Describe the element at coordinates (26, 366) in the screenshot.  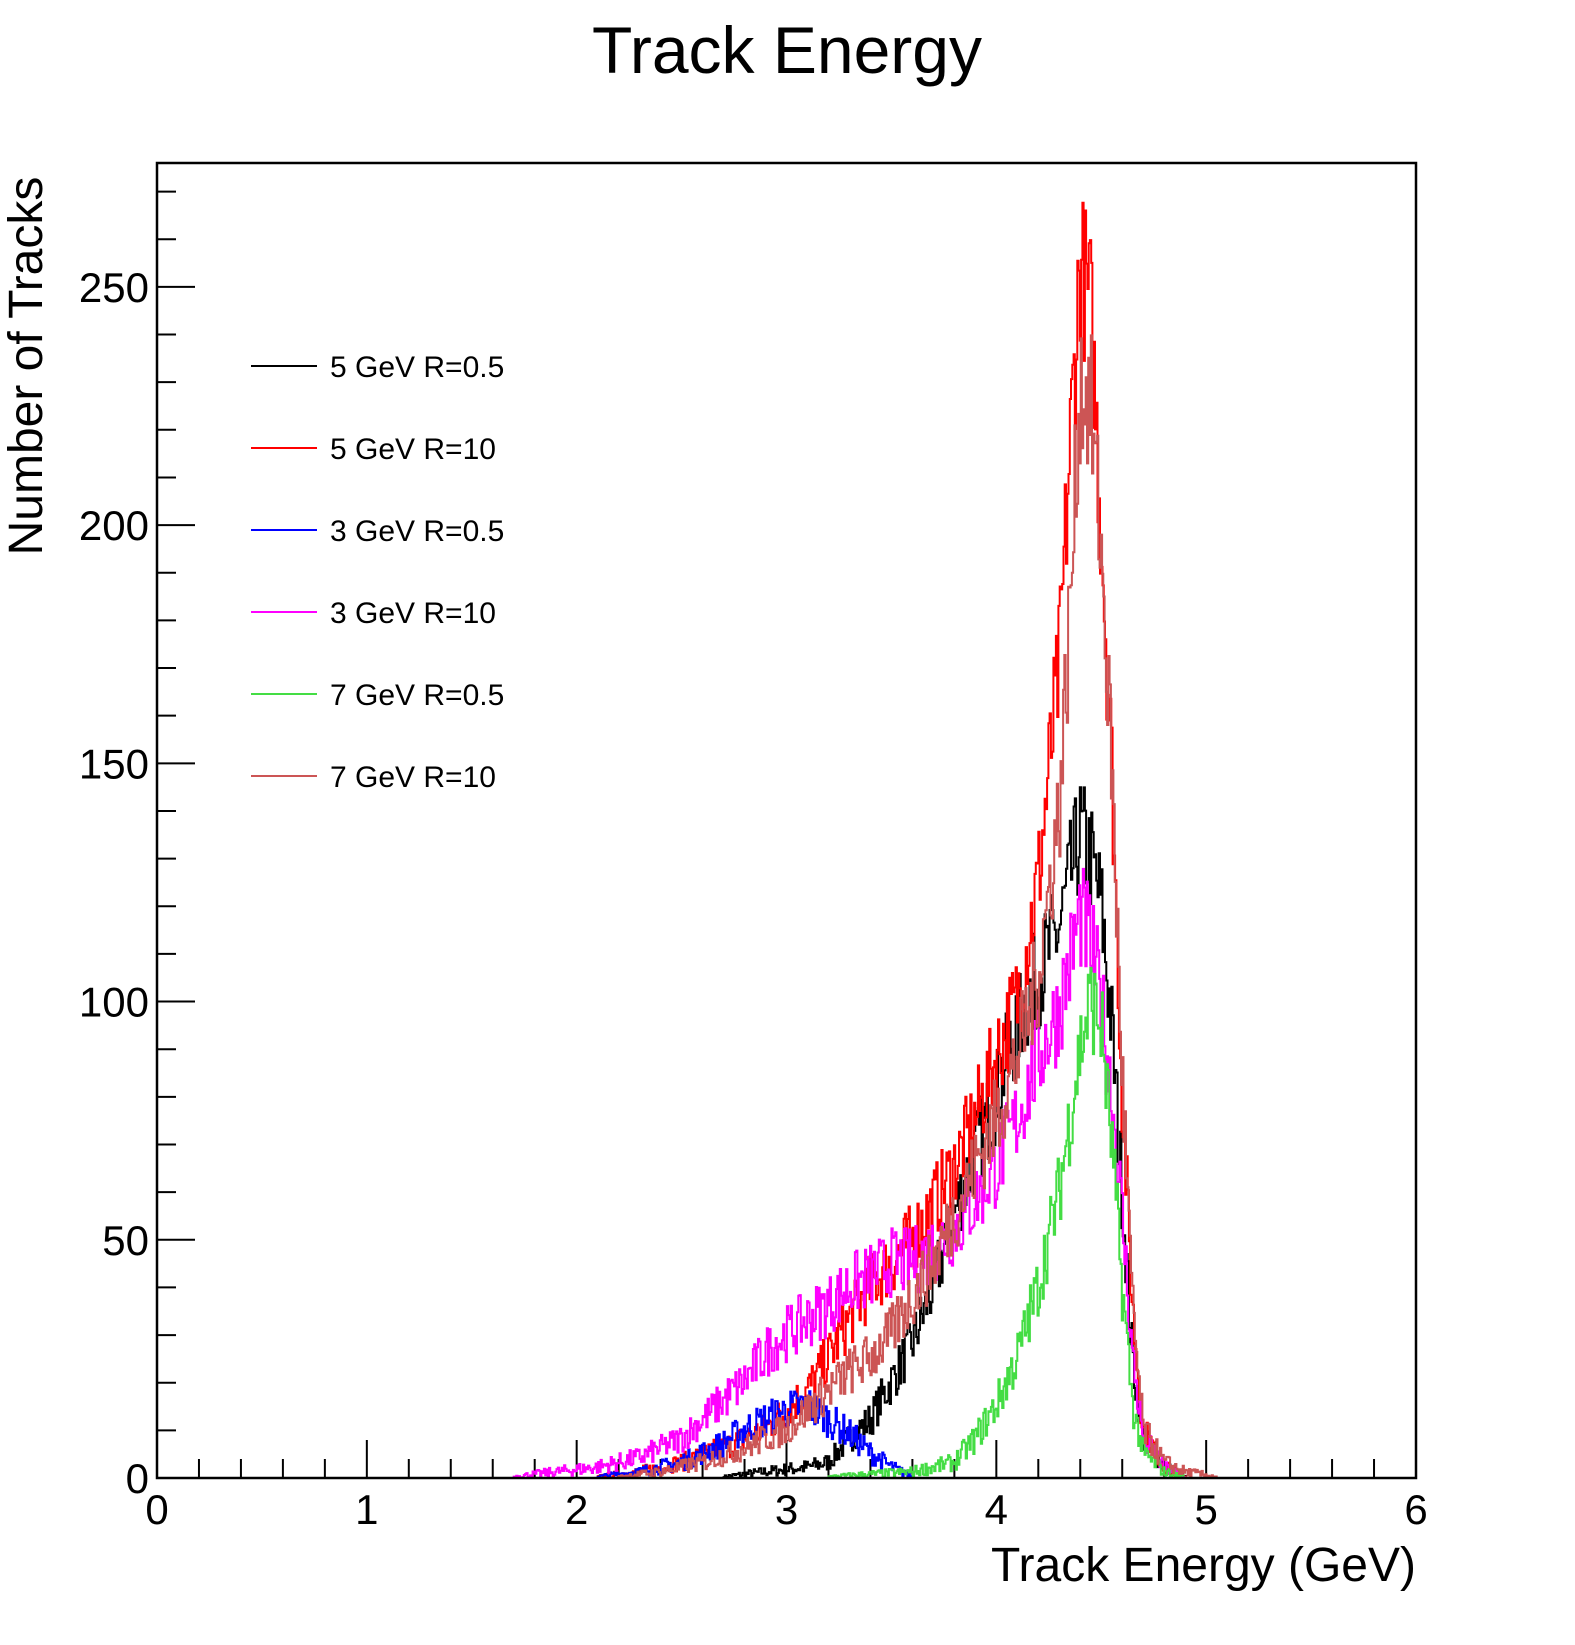
I see `y-axis-label: Number of Tracks` at that location.